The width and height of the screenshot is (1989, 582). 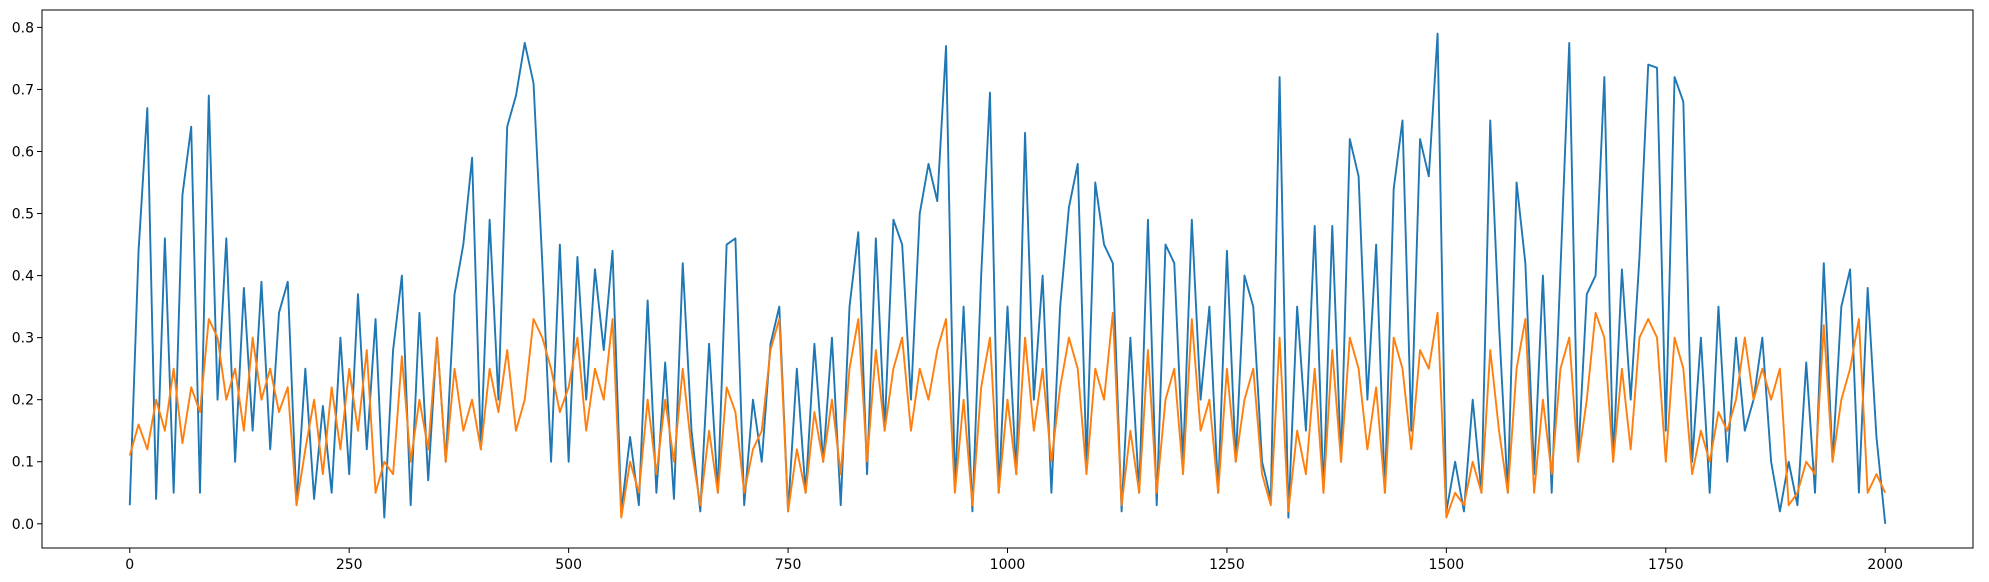 What do you see at coordinates (129, 565) in the screenshot?
I see `x-tick-label: 0` at bounding box center [129, 565].